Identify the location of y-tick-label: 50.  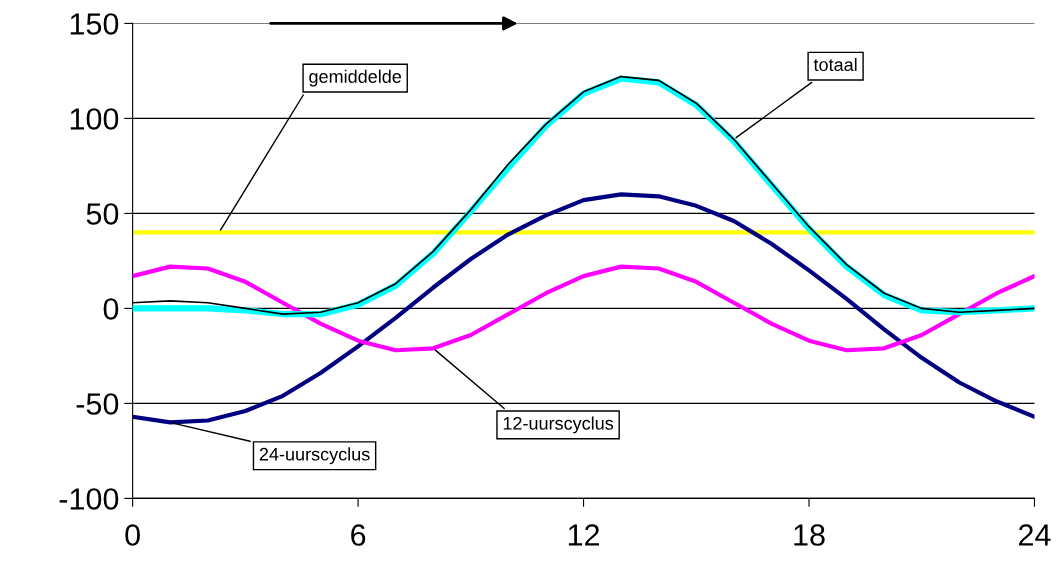
(102, 214).